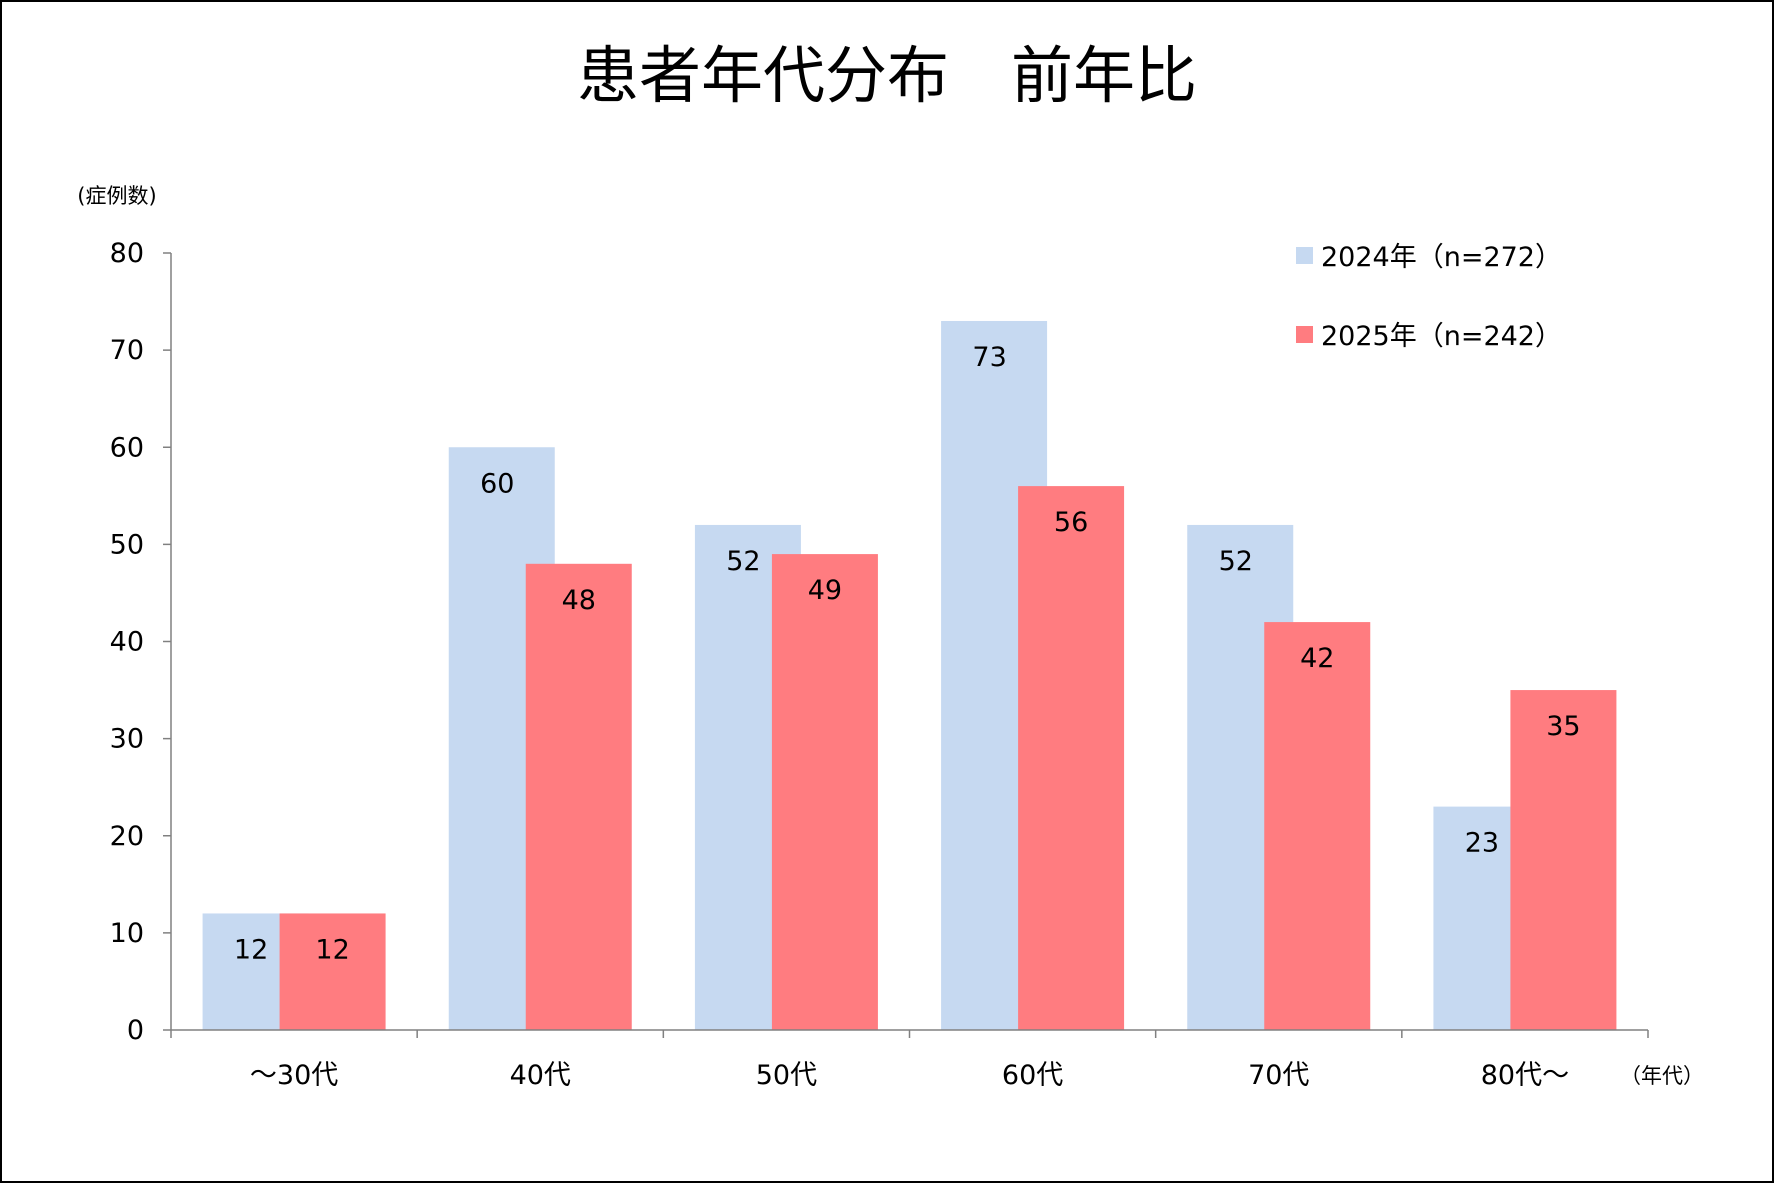 This screenshot has width=1774, height=1187. I want to click on category-label-6: 80代～, so click(1525, 1075).